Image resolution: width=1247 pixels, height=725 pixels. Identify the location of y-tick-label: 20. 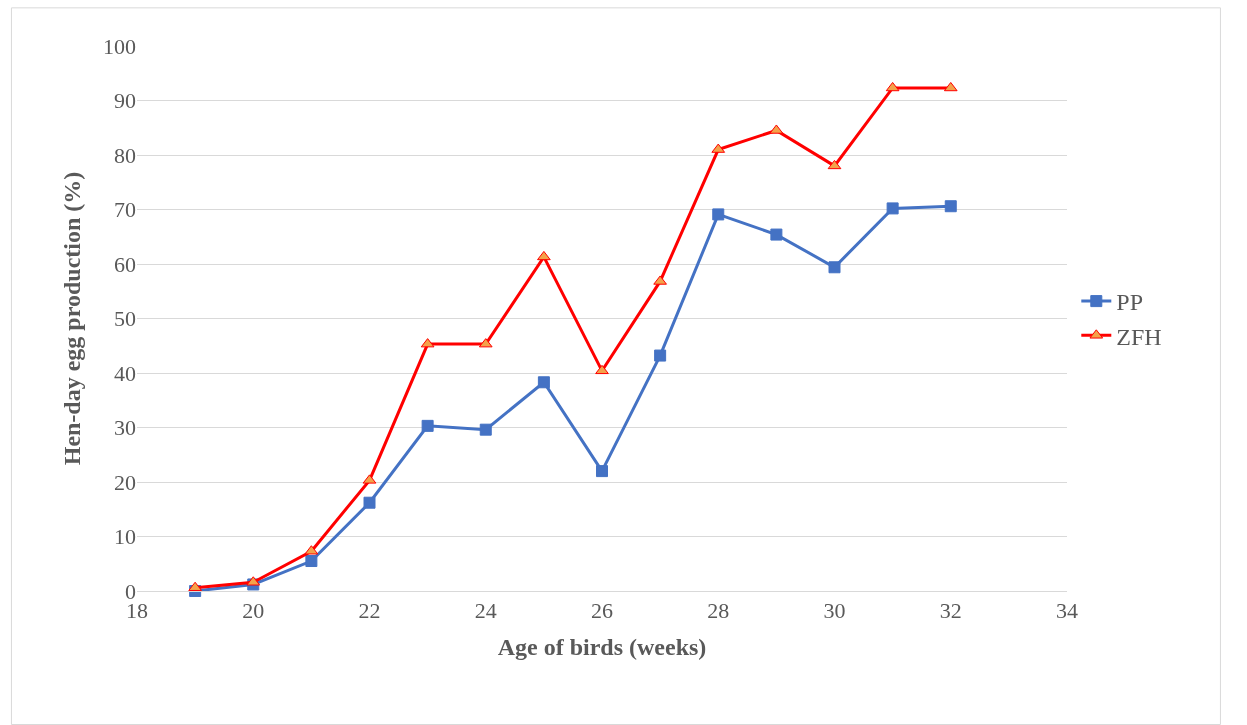
(125, 482).